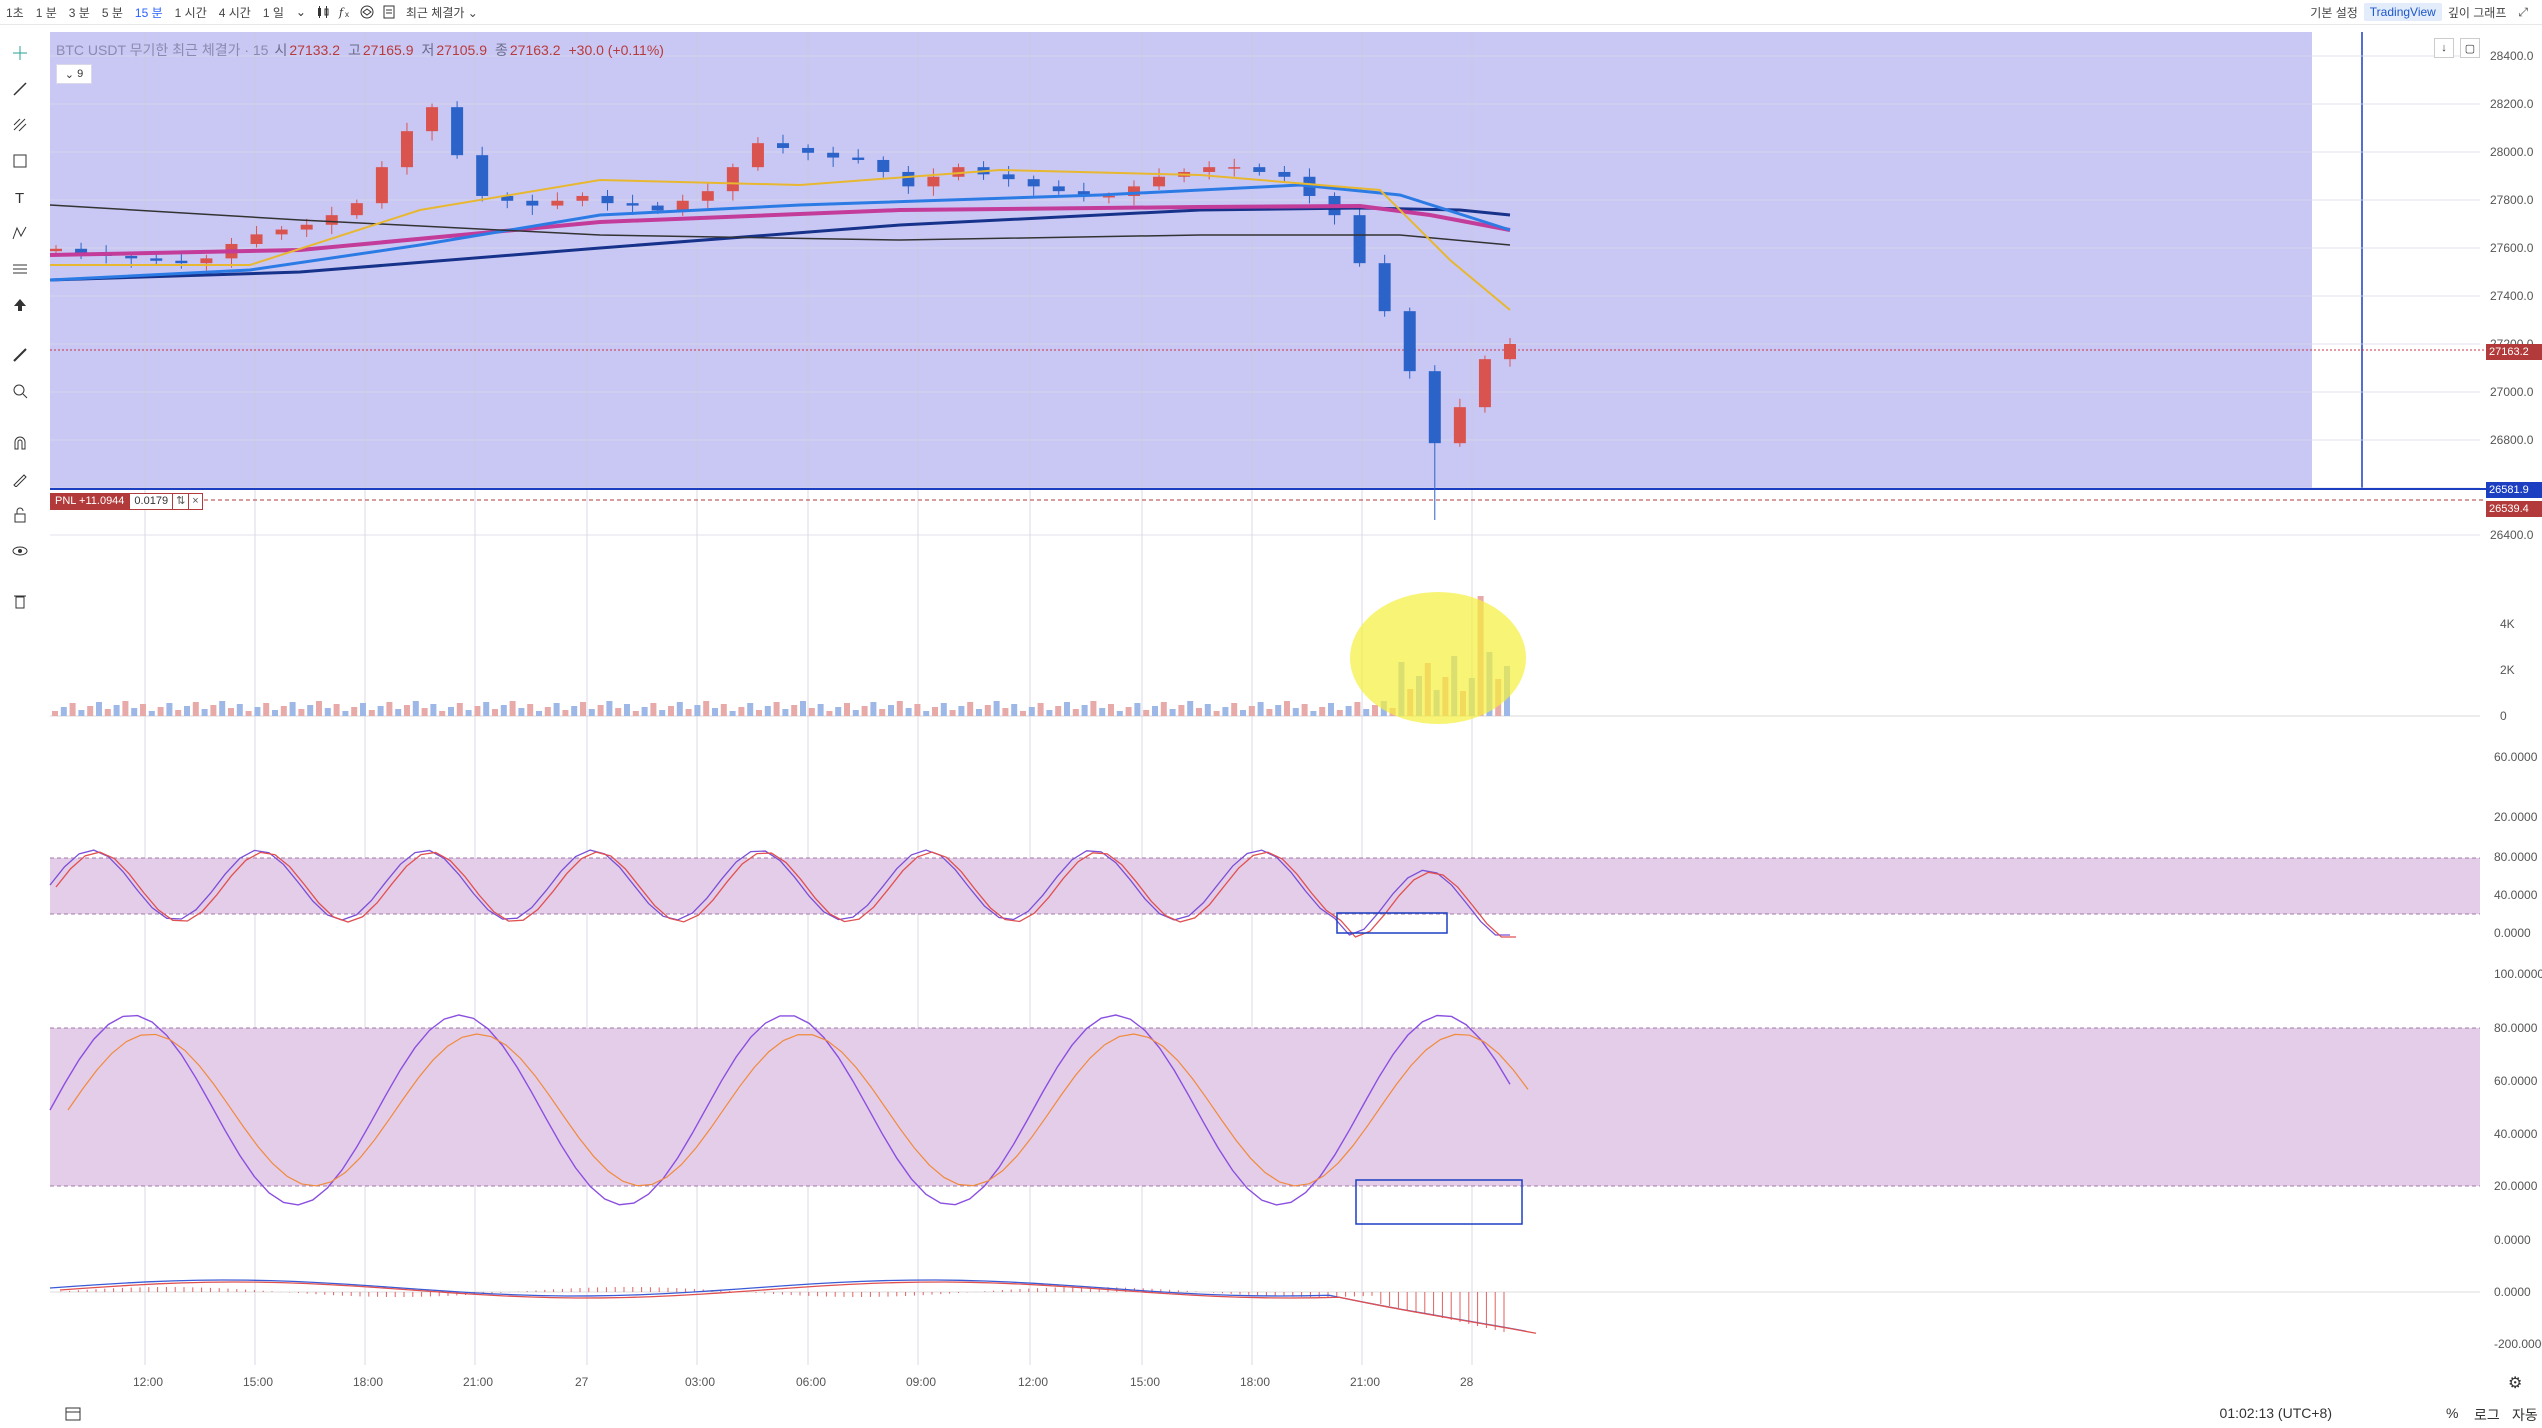 This screenshot has width=2542, height=1428. I want to click on close-position-button: ×, so click(196, 501).